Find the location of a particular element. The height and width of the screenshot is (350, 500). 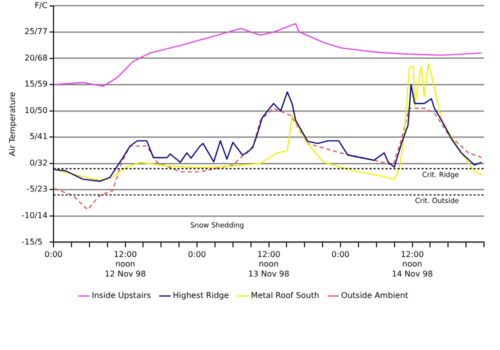

y2-tick-label: /68 is located at coordinates (41, 57).